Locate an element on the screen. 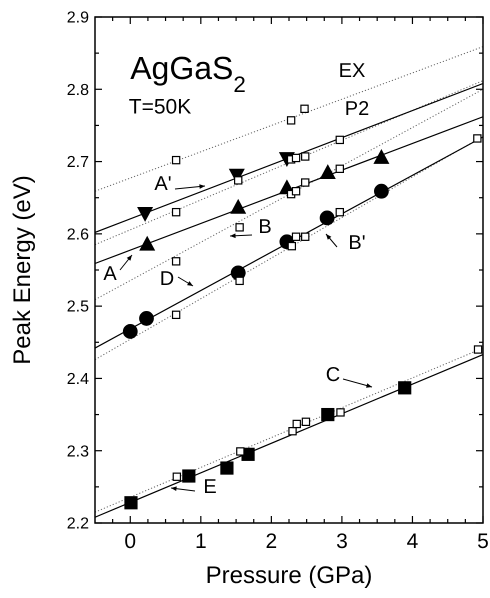 The image size is (490, 598). annotation: C is located at coordinates (333, 375).